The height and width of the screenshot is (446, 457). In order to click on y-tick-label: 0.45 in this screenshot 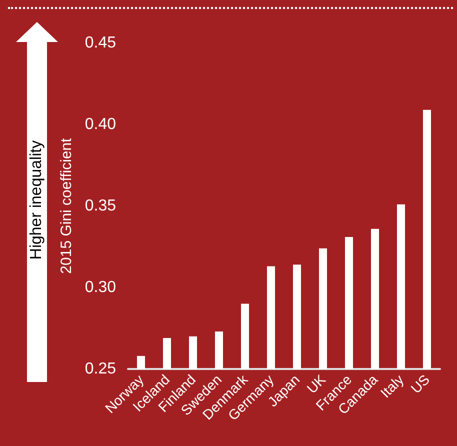, I will do `click(100, 43)`.